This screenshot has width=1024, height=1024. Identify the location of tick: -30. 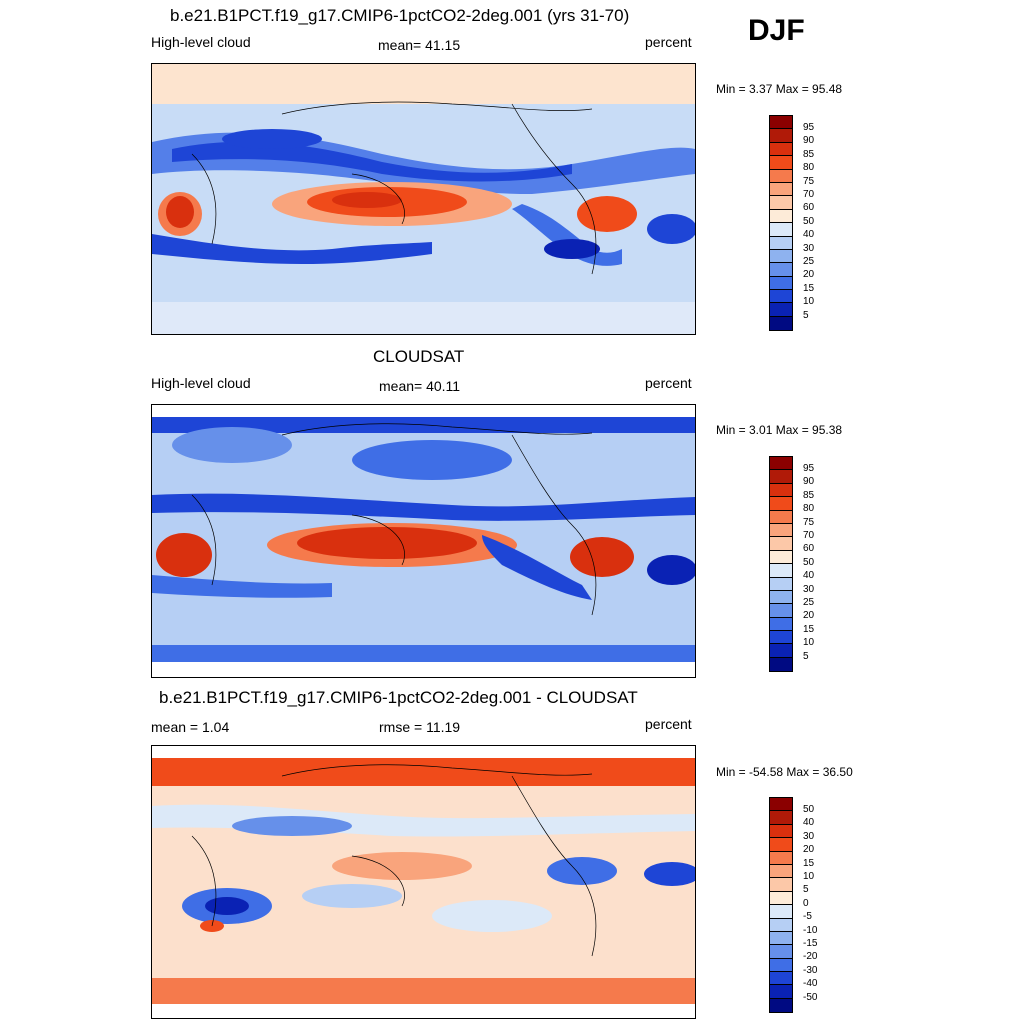
(810, 970).